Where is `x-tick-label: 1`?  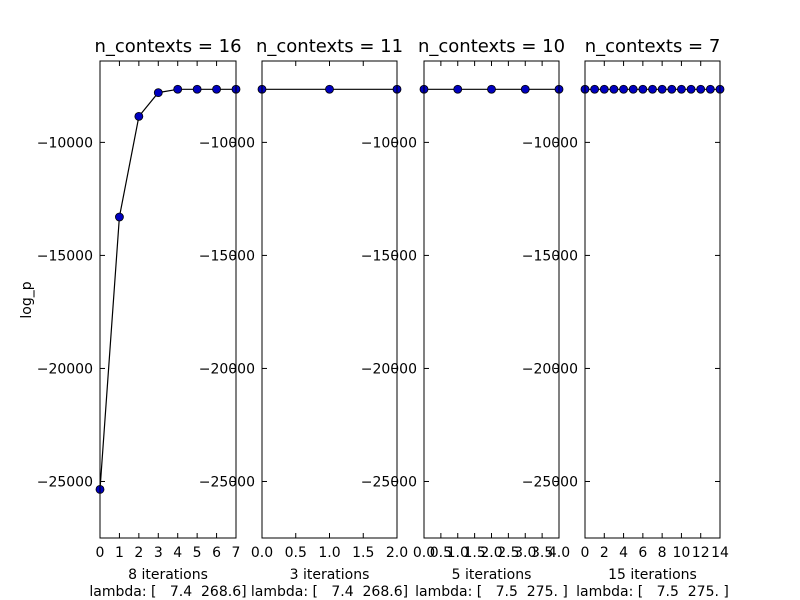
x-tick-label: 1 is located at coordinates (119, 553).